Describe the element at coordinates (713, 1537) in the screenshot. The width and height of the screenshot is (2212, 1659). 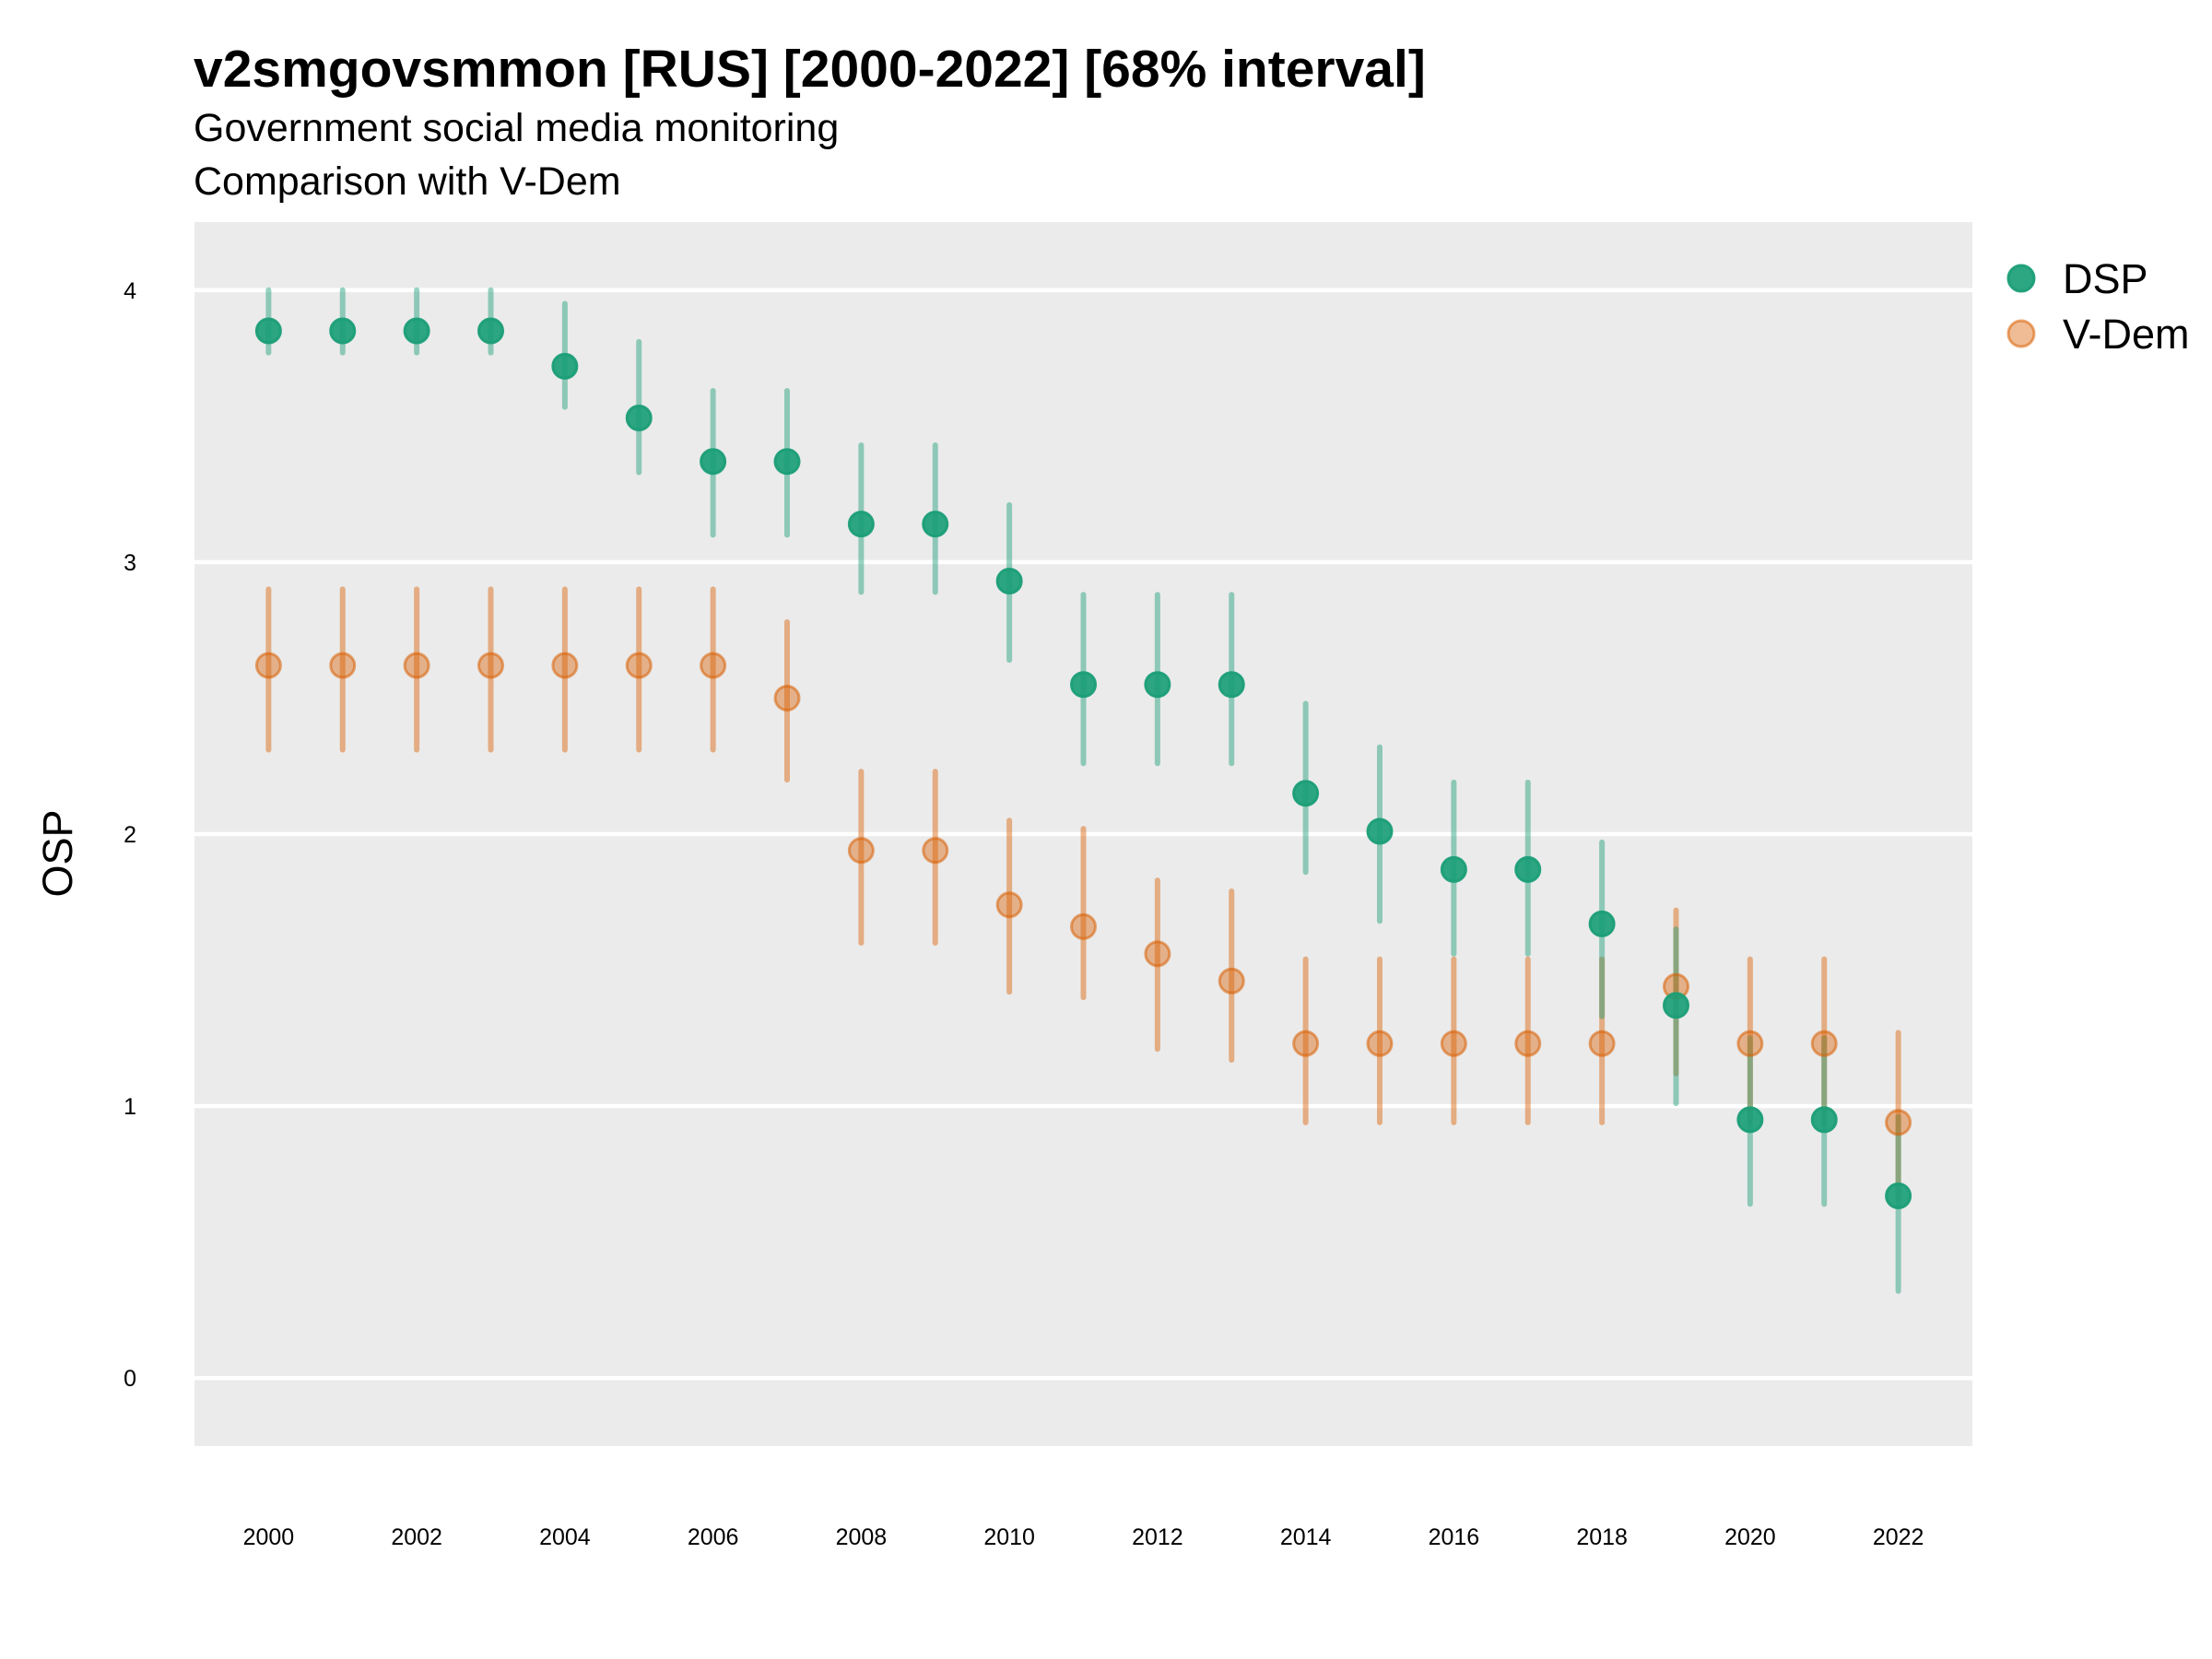
I see `x-tick-label: 2006` at that location.